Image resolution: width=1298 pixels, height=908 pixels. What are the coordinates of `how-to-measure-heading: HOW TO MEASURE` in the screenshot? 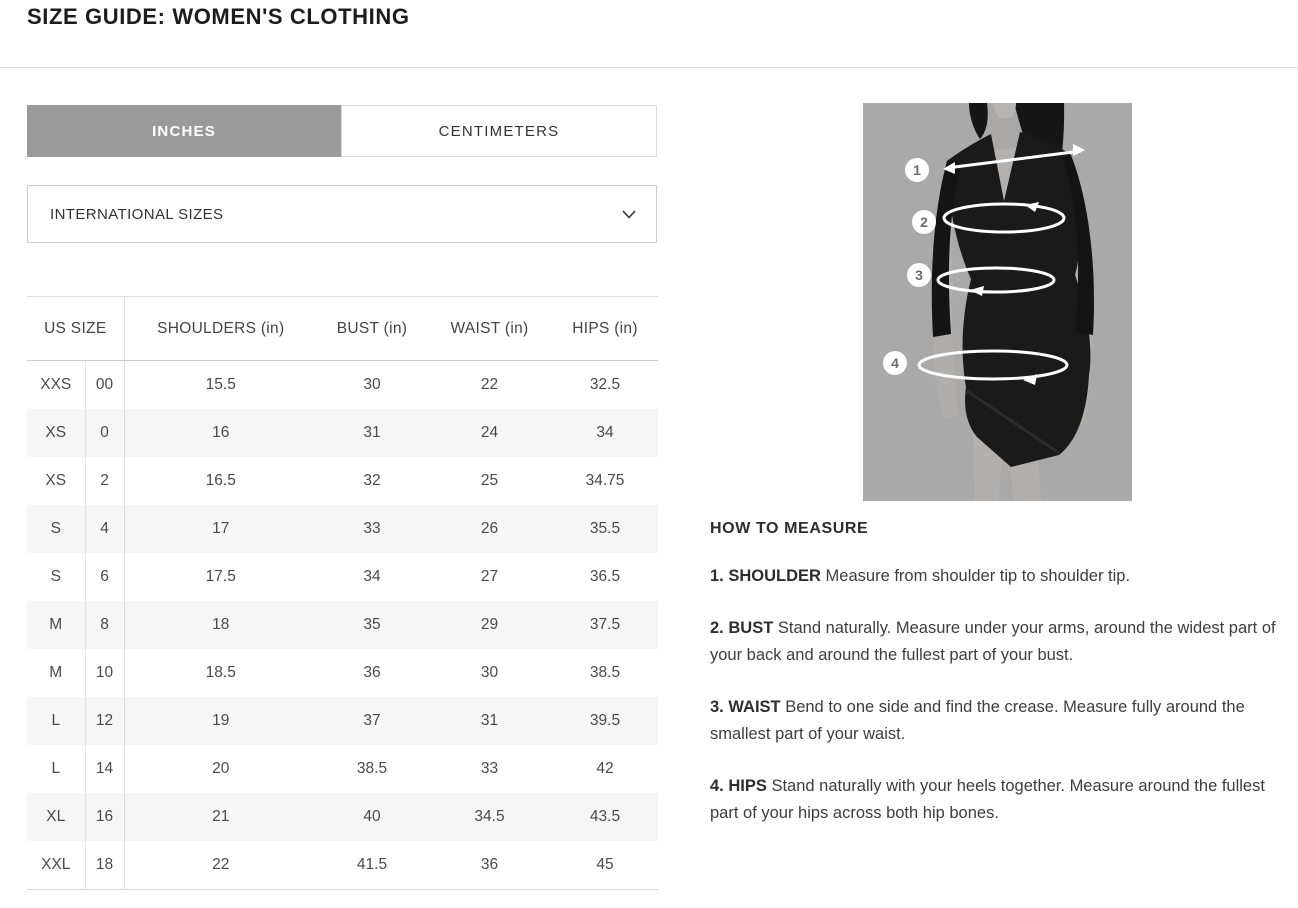 It's located at (789, 528).